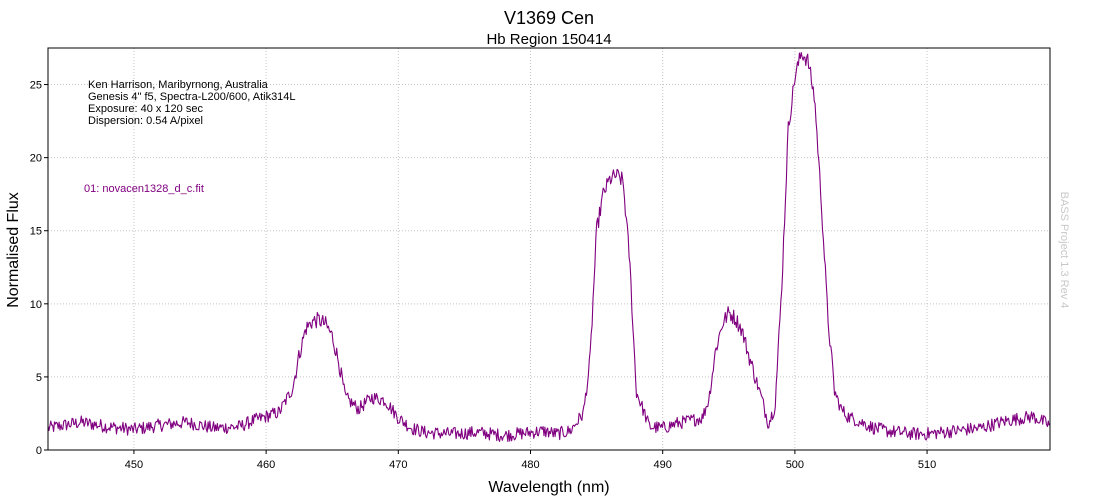 Image resolution: width=1100 pixels, height=500 pixels. I want to click on annotation-exposure: Exposure: 40 x 120 sec, so click(145, 109).